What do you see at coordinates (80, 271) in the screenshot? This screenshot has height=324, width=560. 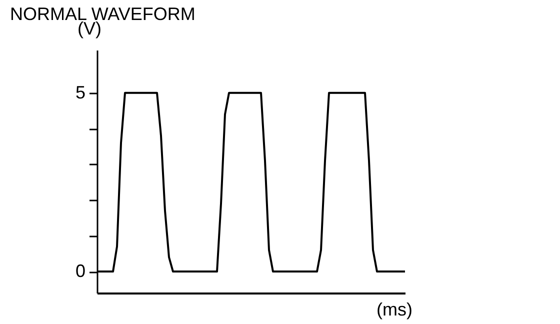 I see `y-tick-label: 0` at bounding box center [80, 271].